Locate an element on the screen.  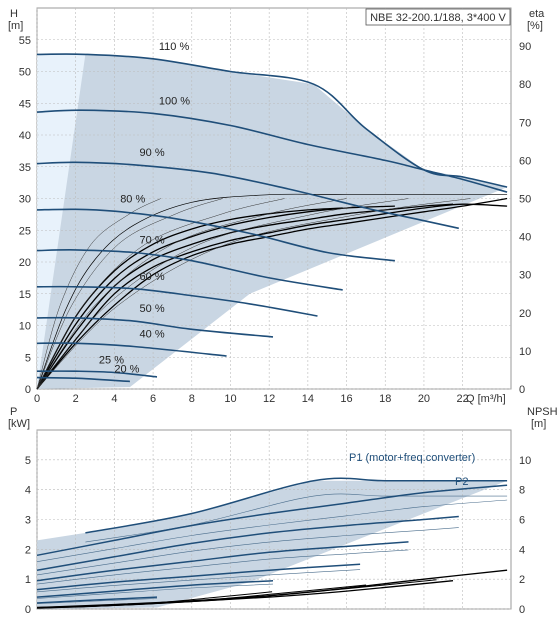
x-tick-label: 4 is located at coordinates (114, 399).